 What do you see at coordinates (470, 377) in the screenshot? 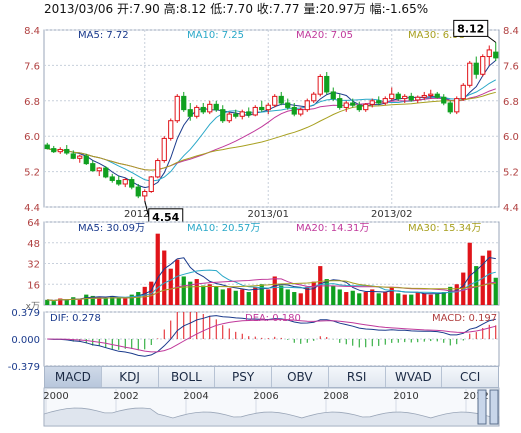
I see `tab-cci: CCI` at bounding box center [470, 377].